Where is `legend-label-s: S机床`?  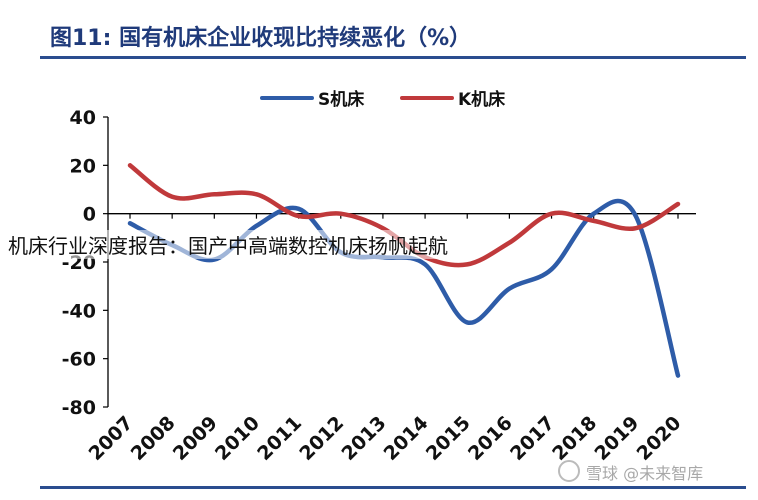 legend-label-s: S机床 is located at coordinates (341, 99).